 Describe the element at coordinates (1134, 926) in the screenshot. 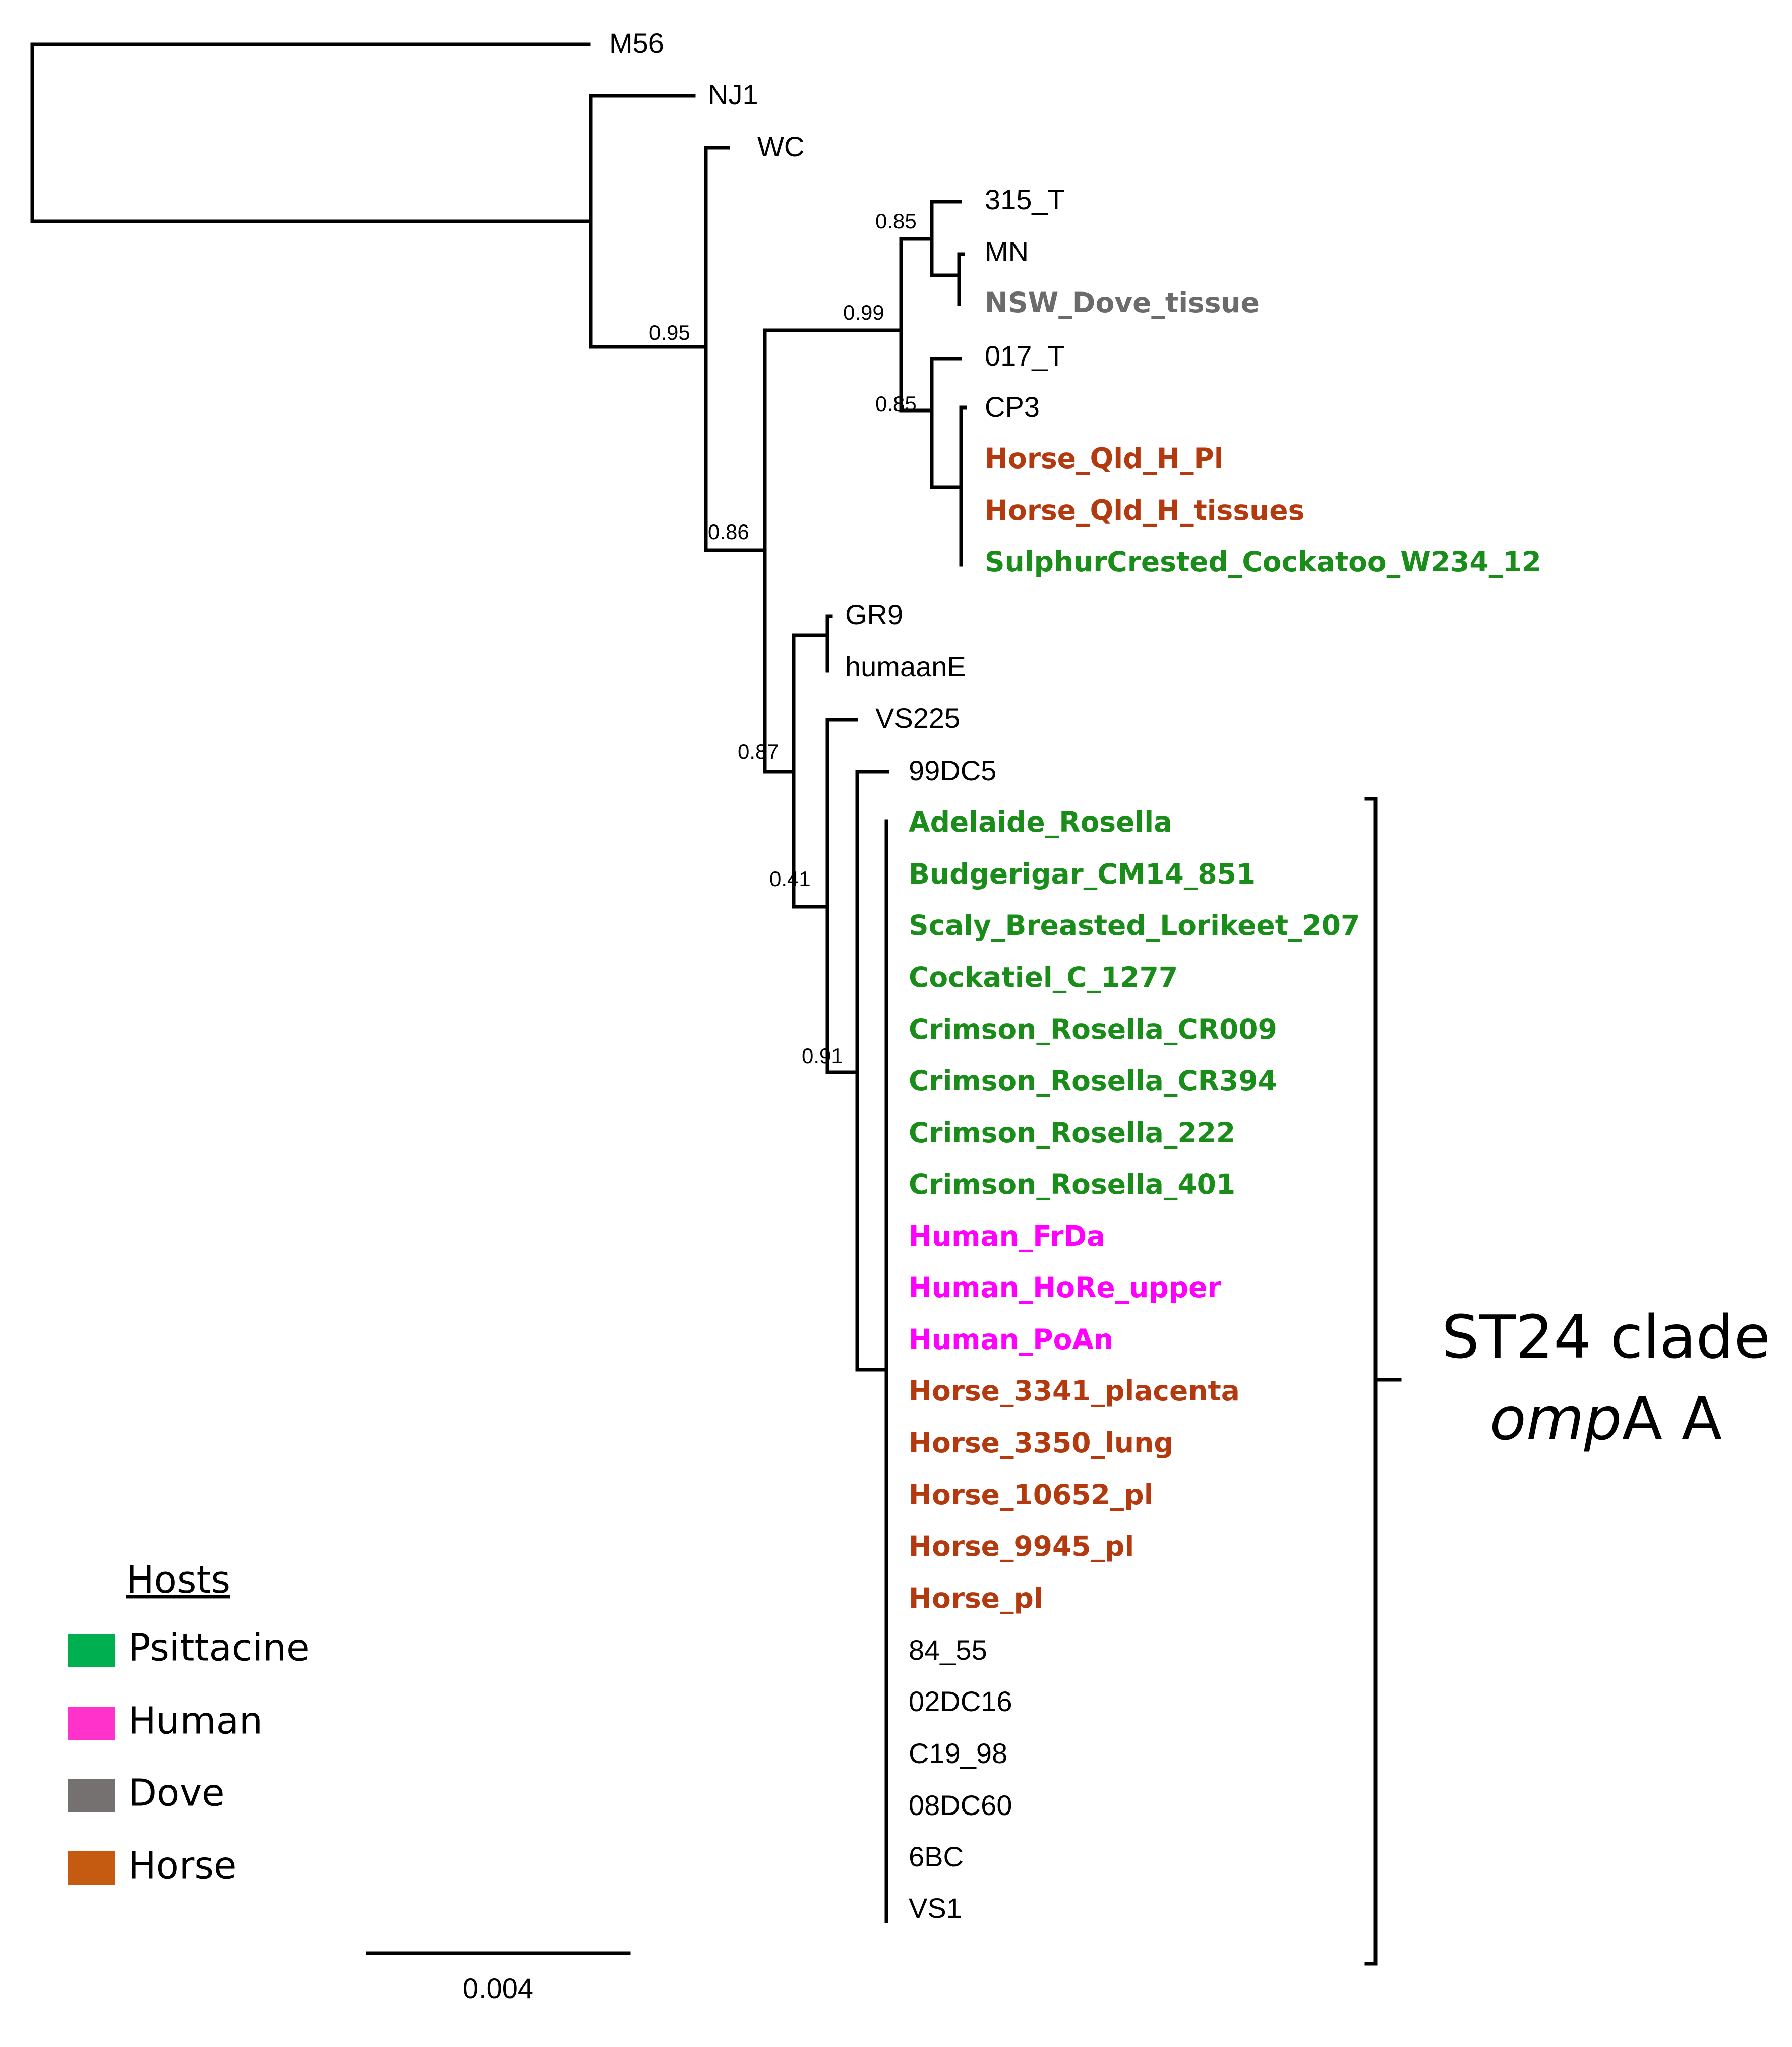

I see `leaf-label: Scaly_Breasted_Lorikeet_207` at that location.